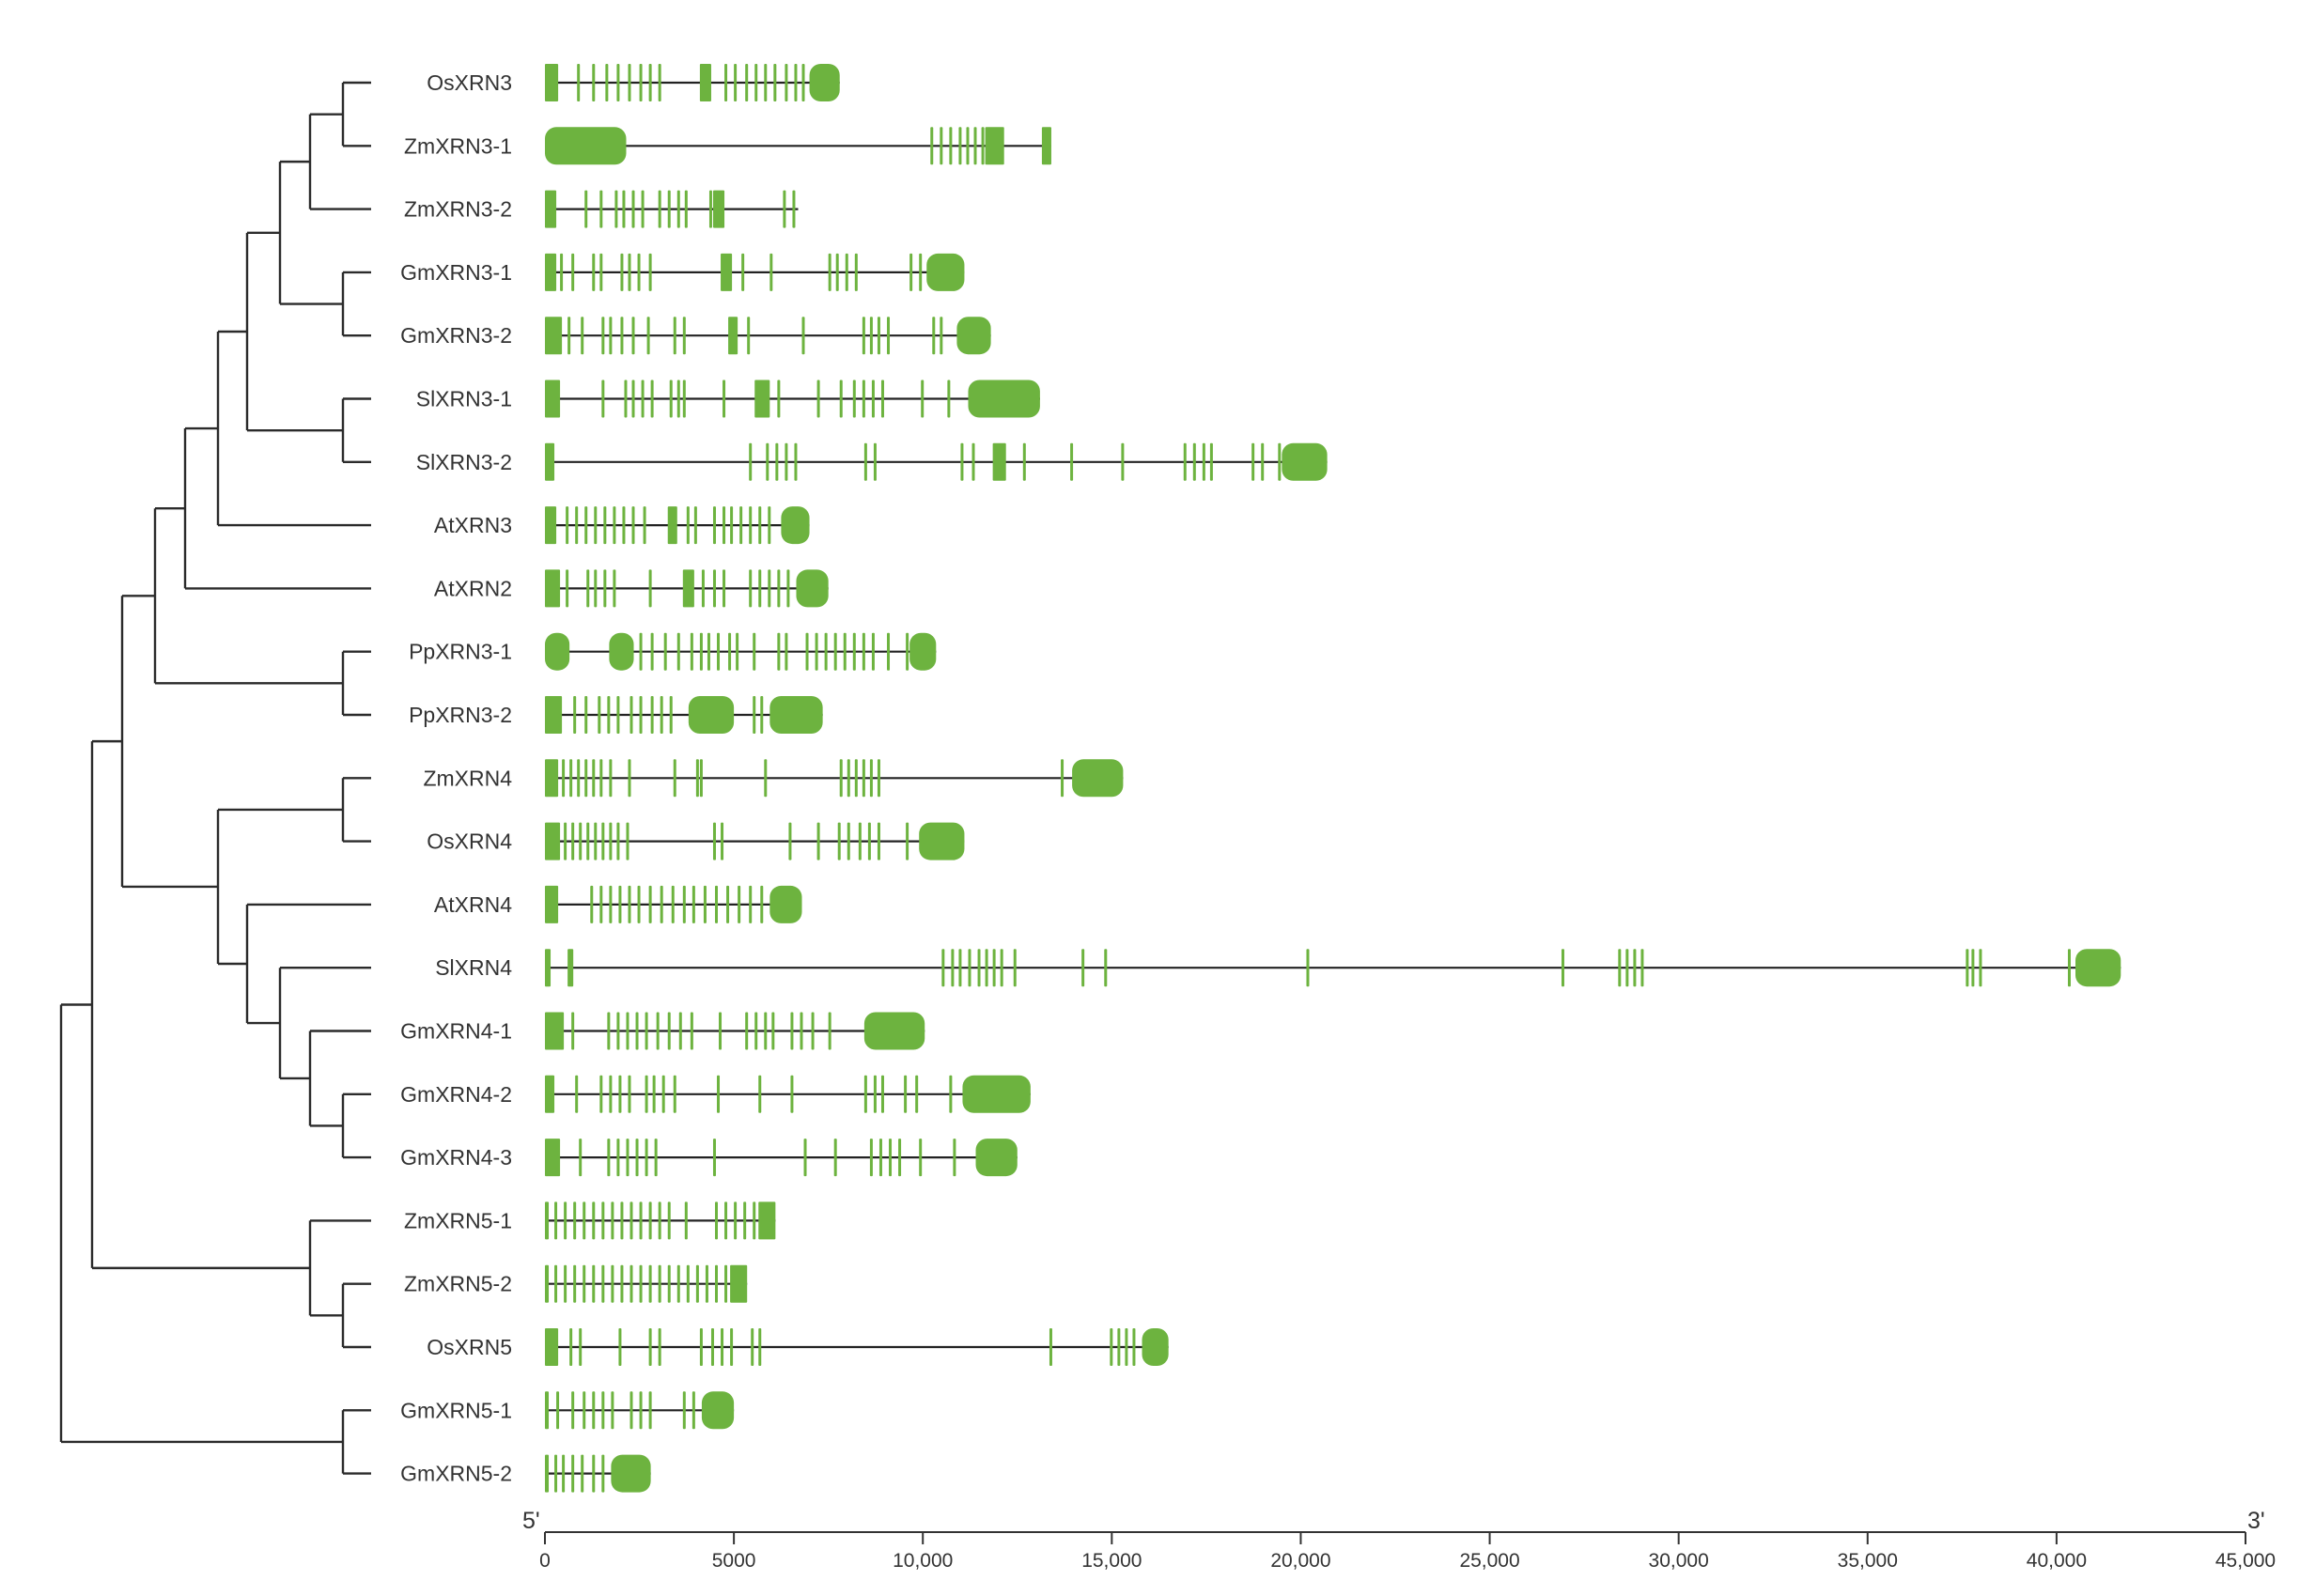  What do you see at coordinates (1300, 1561) in the screenshot?
I see `axis-tick-label: 20,000` at bounding box center [1300, 1561].